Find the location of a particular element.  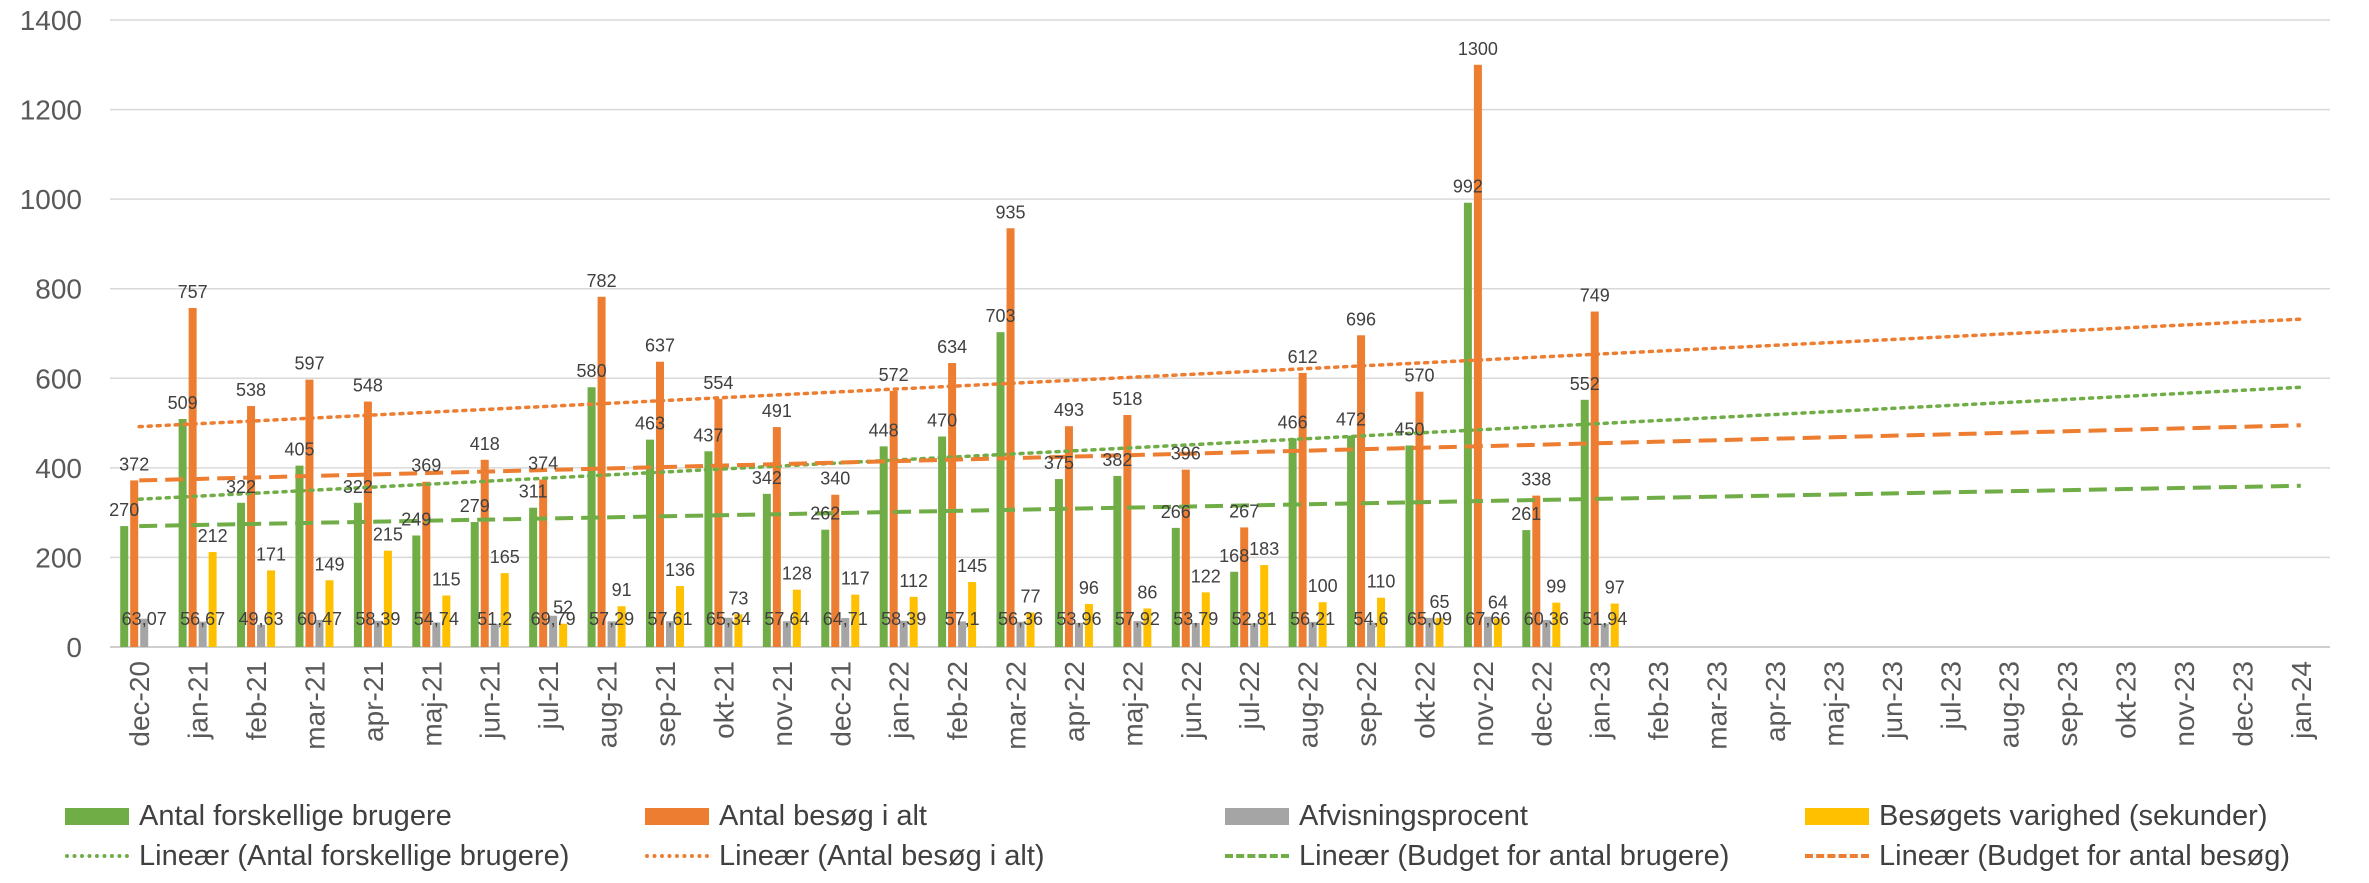

legend-swatch-visits is located at coordinates (677, 816).